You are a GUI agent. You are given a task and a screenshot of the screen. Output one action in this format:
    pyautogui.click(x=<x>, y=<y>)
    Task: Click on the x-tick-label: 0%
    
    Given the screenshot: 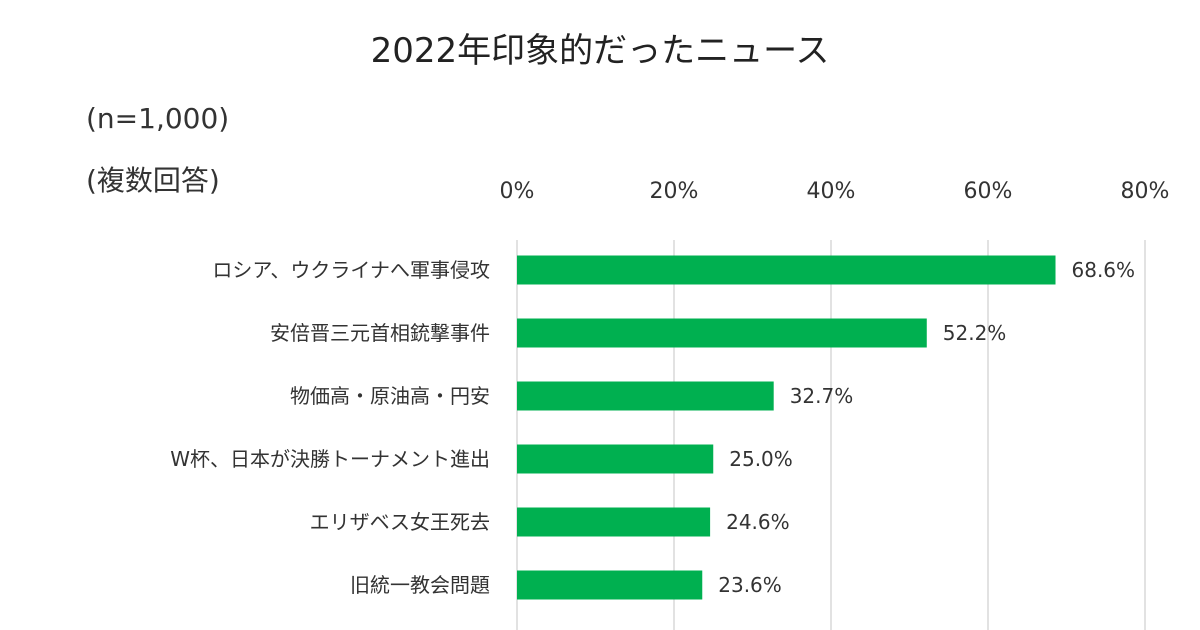 What is the action you would take?
    pyautogui.click(x=517, y=191)
    